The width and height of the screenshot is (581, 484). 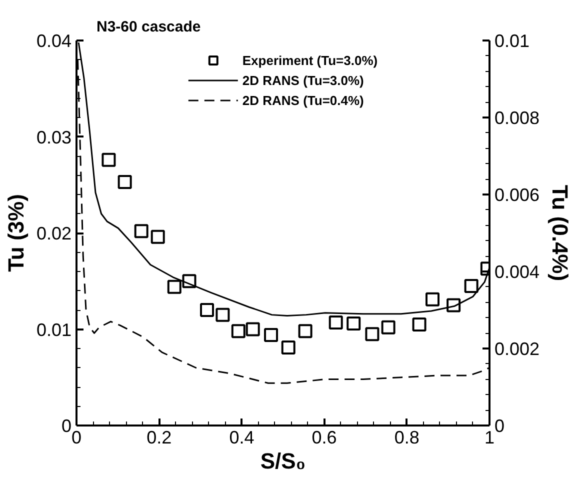 What do you see at coordinates (303, 100) in the screenshot?
I see `legend-label: 2D RANS (Tu=0.4%)` at bounding box center [303, 100].